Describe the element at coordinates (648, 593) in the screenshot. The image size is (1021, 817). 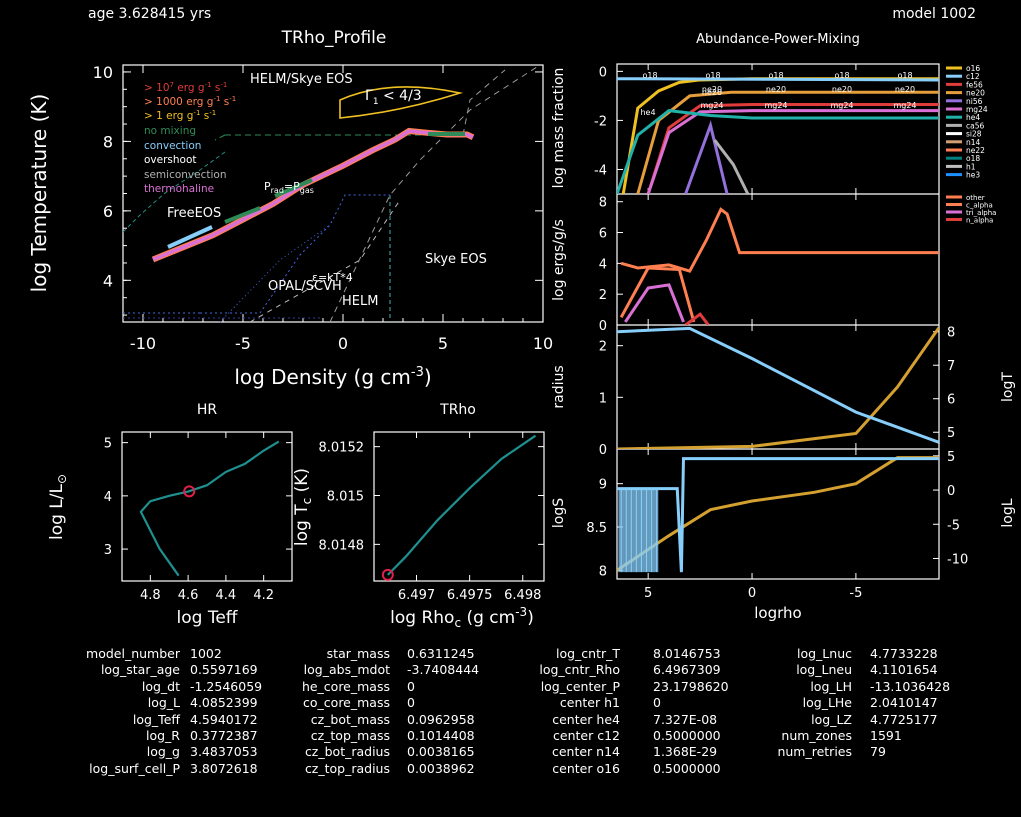
I see `x-tick-label: 5` at that location.